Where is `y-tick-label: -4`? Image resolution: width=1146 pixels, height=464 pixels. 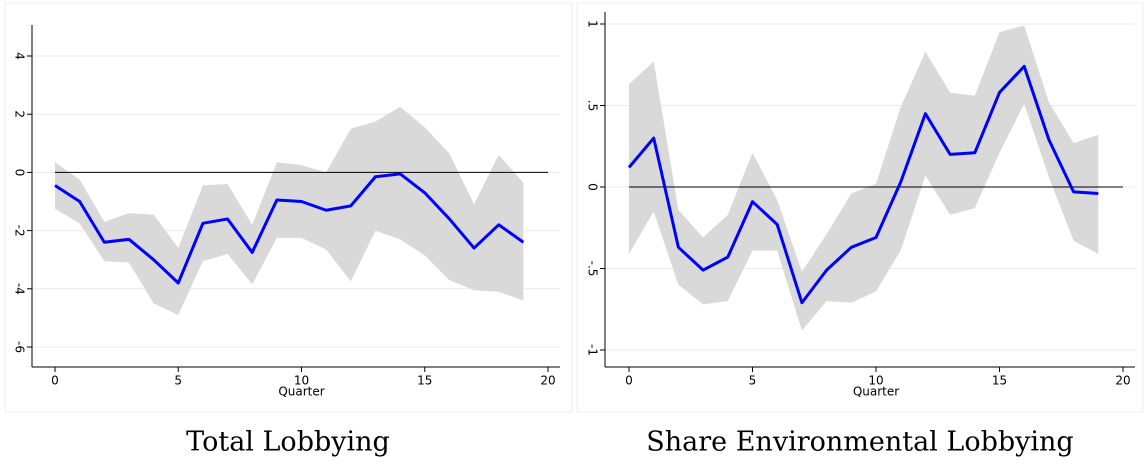 y-tick-label: -4 is located at coordinates (20, 289).